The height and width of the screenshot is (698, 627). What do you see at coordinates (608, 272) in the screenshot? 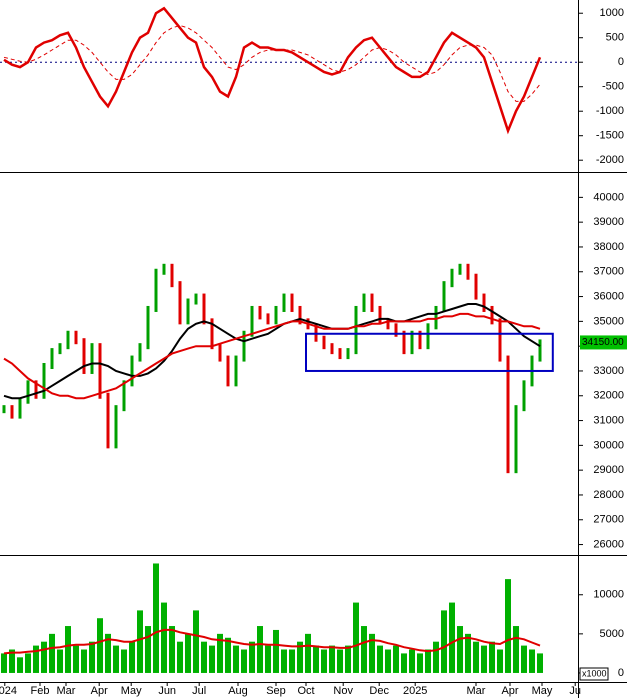
I see `y-tick-label: 37000` at bounding box center [608, 272].